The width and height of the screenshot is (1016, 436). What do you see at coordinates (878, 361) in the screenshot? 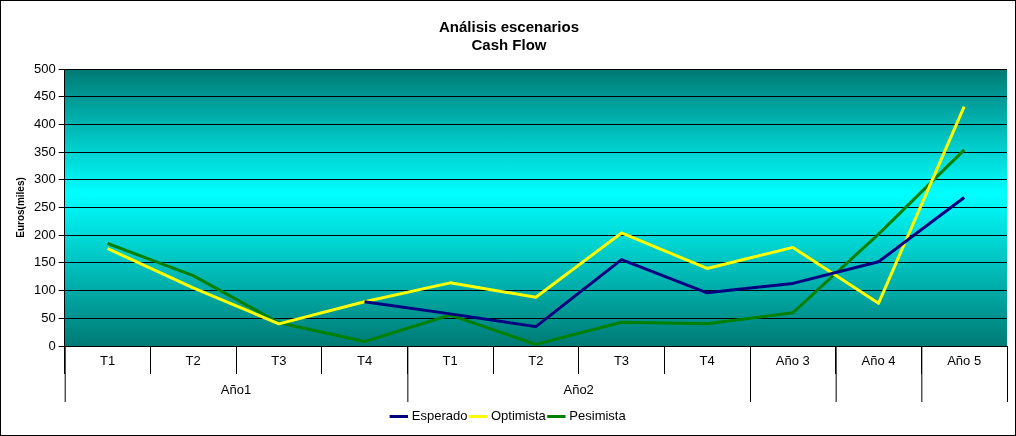
I see `x-tick-label: Año 4` at bounding box center [878, 361].